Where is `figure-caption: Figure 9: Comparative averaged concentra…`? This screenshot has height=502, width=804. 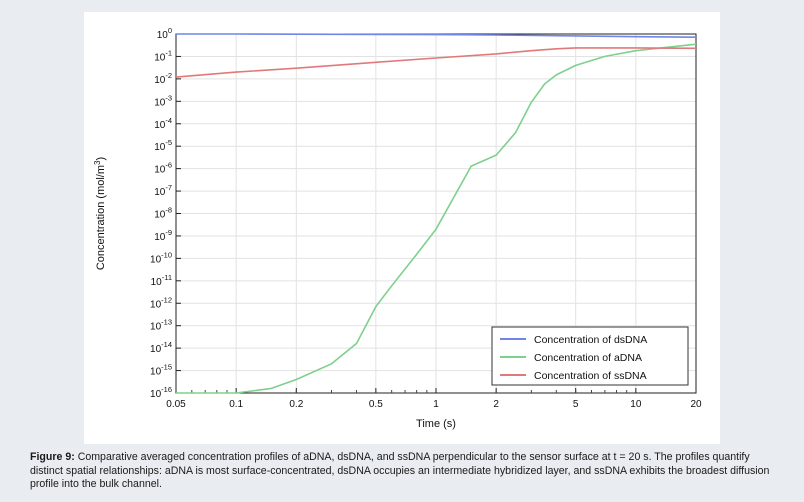 figure-caption: Figure 9: Comparative averaged concentra… is located at coordinates (406, 471).